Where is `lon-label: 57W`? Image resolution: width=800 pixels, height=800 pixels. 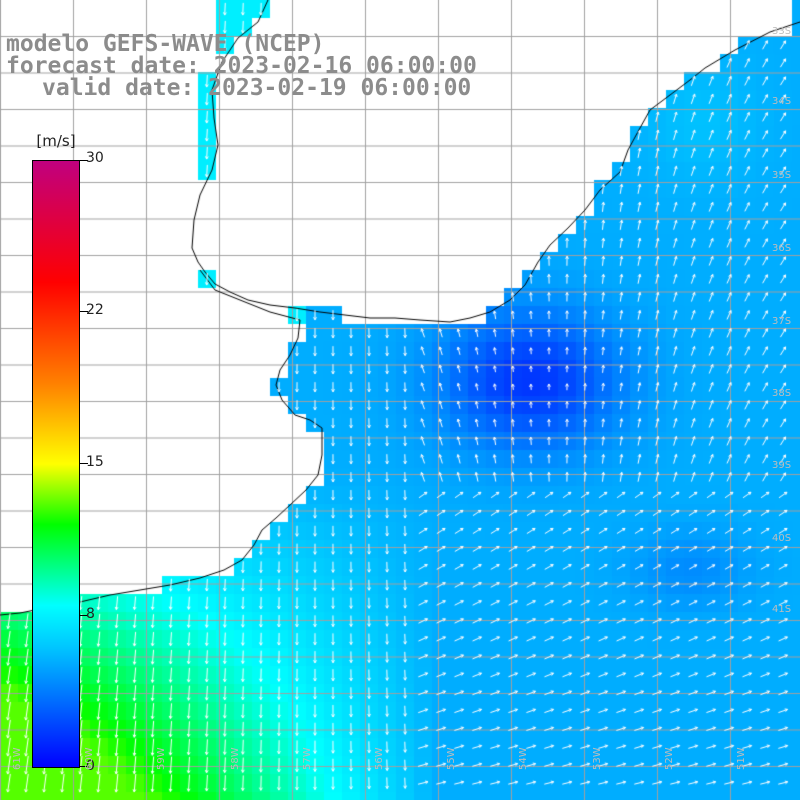
lon-label: 57W is located at coordinates (307, 758).